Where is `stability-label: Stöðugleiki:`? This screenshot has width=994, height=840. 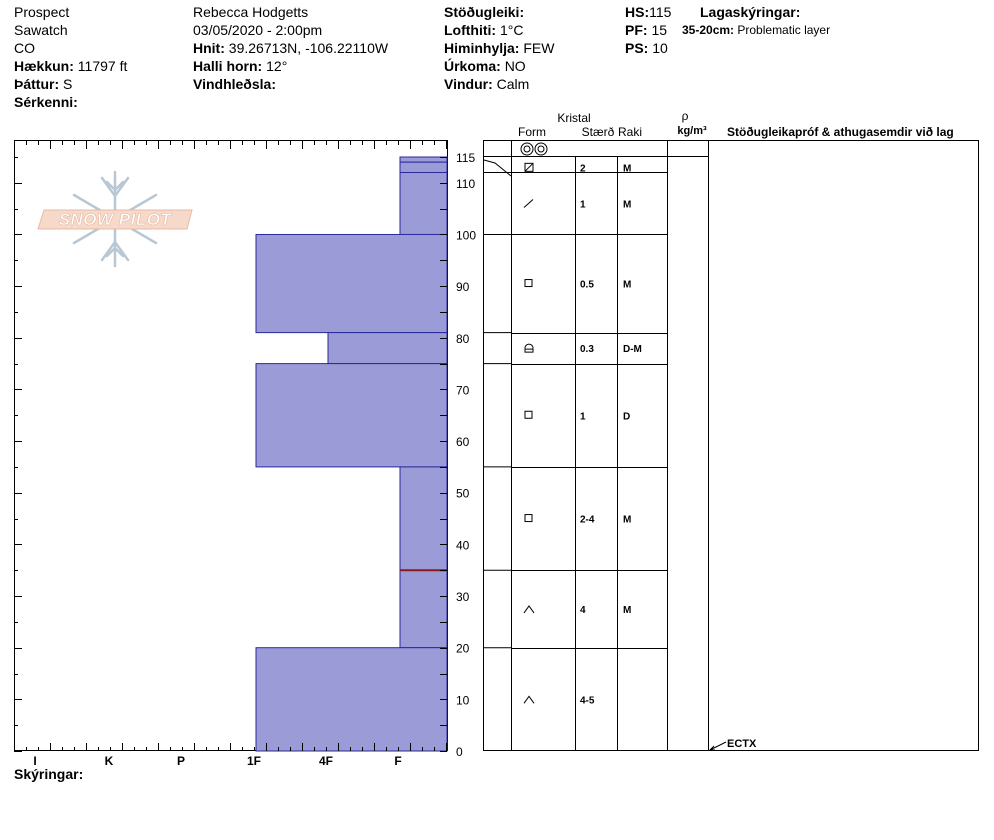 stability-label: Stöðugleiki: is located at coordinates (484, 12).